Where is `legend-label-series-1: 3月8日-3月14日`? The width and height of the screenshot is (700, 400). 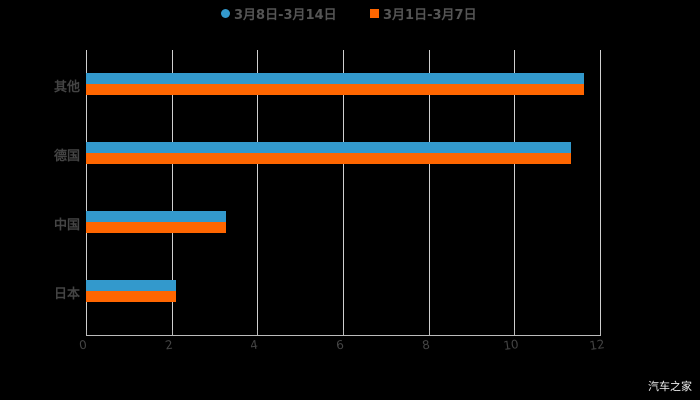 legend-label-series-1: 3月8日-3月14日 is located at coordinates (285, 15).